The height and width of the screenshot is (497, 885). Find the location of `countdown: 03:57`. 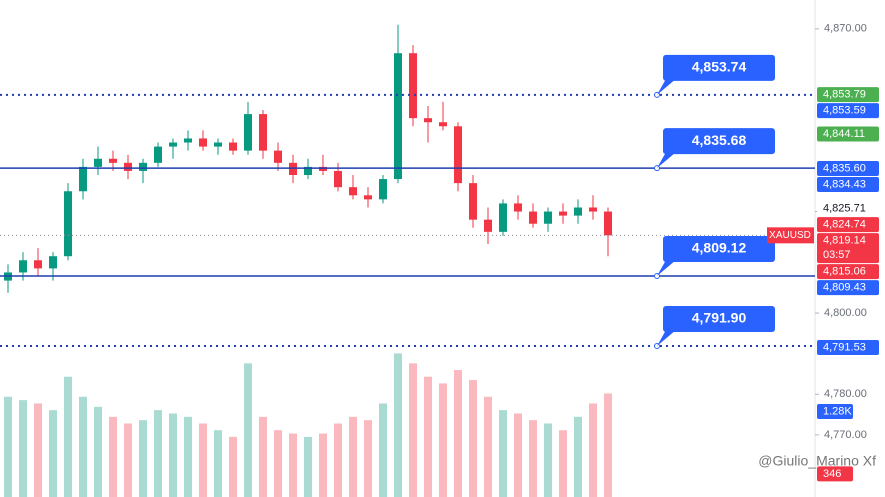

countdown: 03:57 is located at coordinates (837, 255).